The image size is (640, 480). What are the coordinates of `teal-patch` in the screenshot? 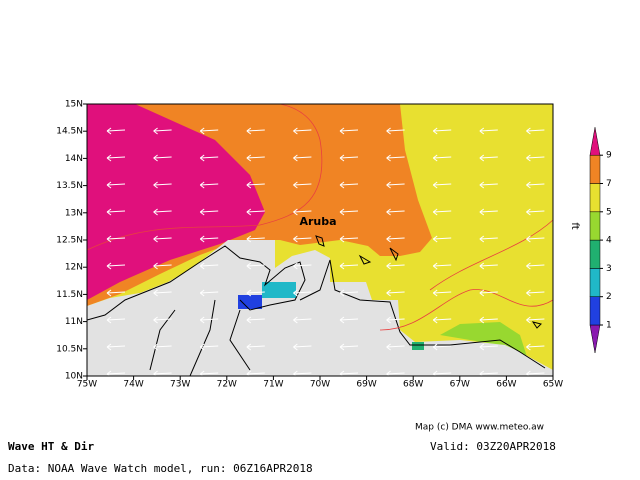 It's located at (279, 290).